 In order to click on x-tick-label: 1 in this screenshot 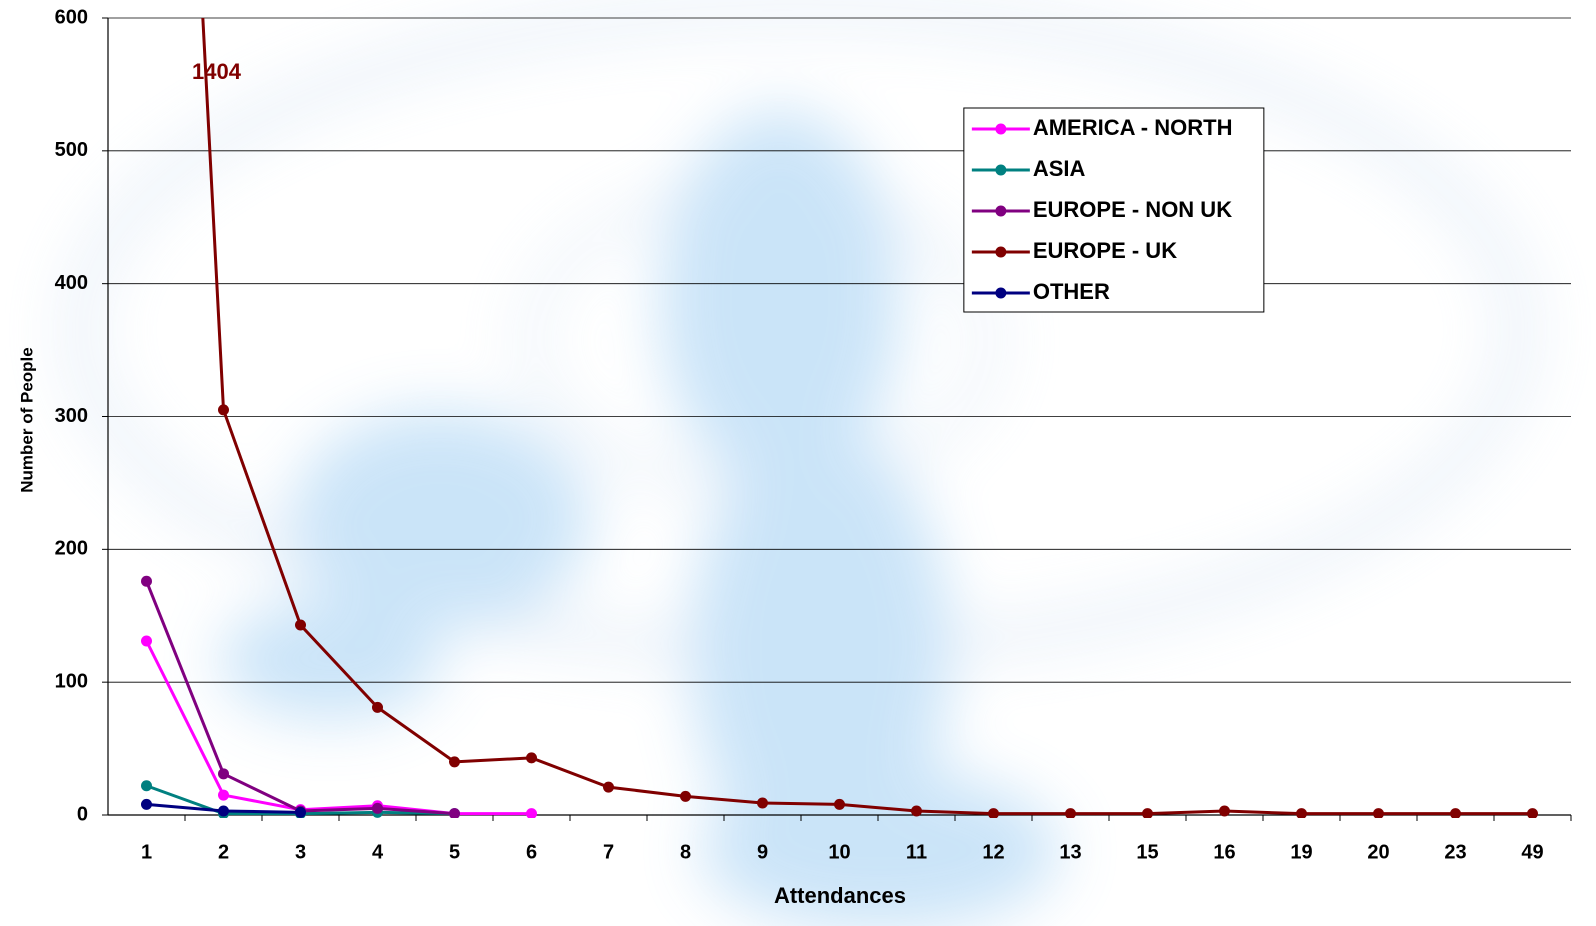, I will do `click(146, 852)`.